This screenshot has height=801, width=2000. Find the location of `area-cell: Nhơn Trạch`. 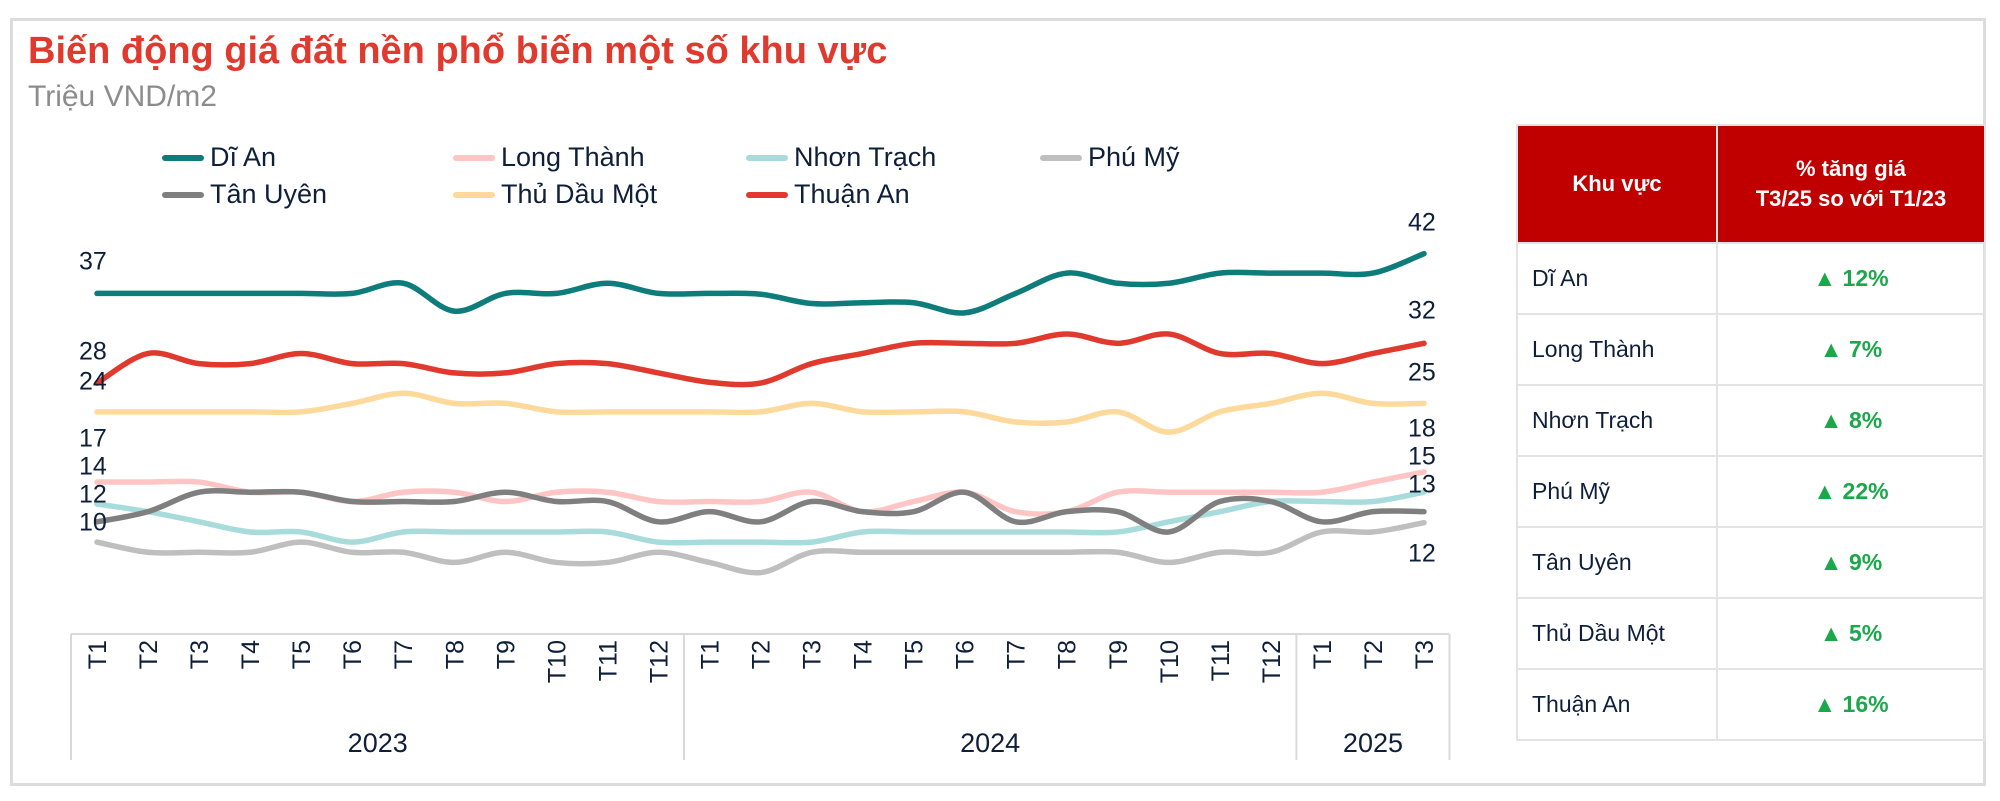

area-cell: Nhơn Trạch is located at coordinates (1617, 420).